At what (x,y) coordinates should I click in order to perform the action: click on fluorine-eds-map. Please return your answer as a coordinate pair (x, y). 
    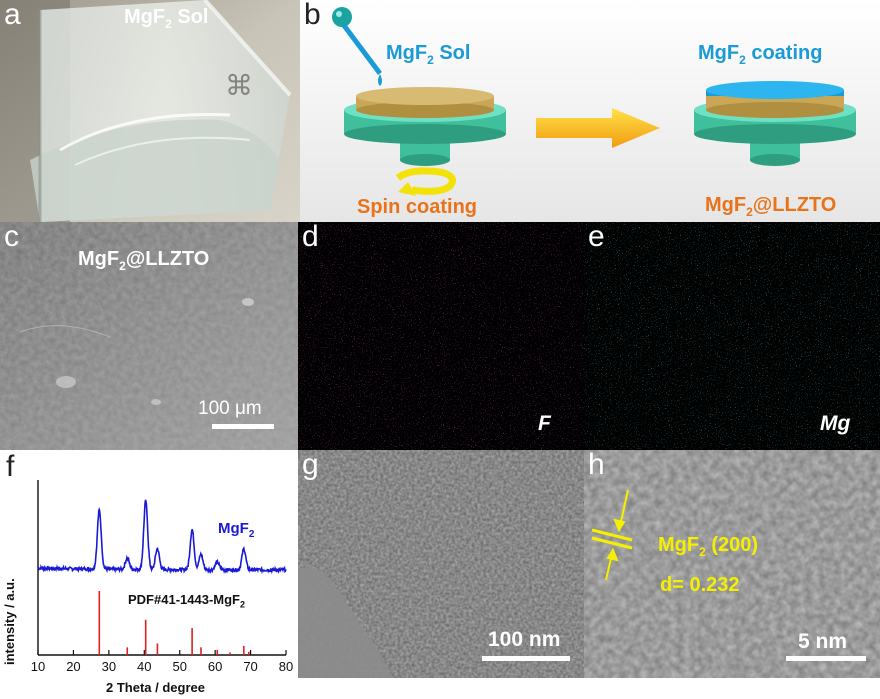
    Looking at the image, I should click on (441, 336).